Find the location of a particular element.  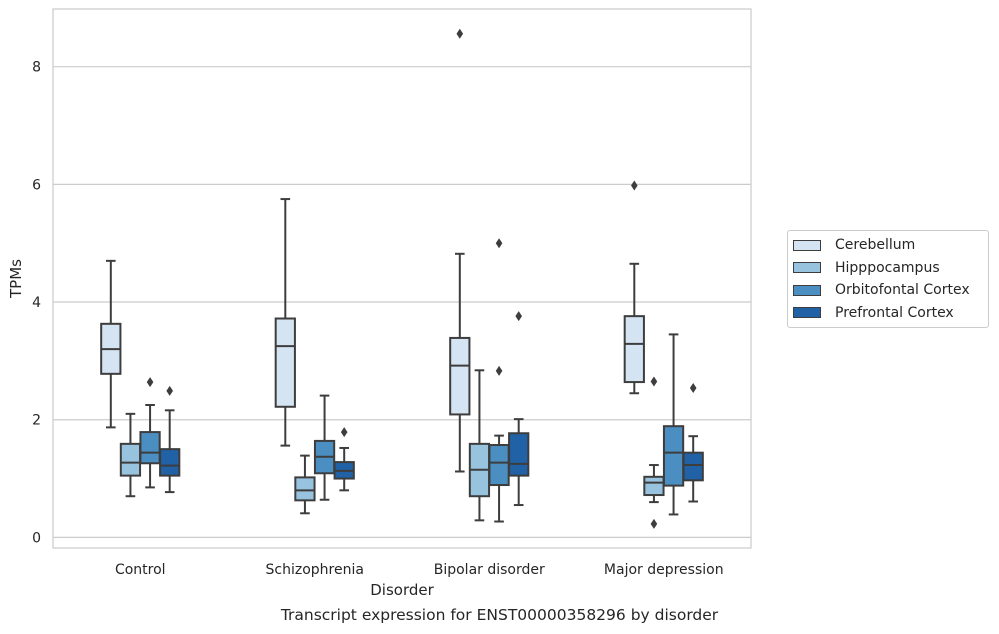

legend-label-hippocampus: Hipppocampus is located at coordinates (887, 267).